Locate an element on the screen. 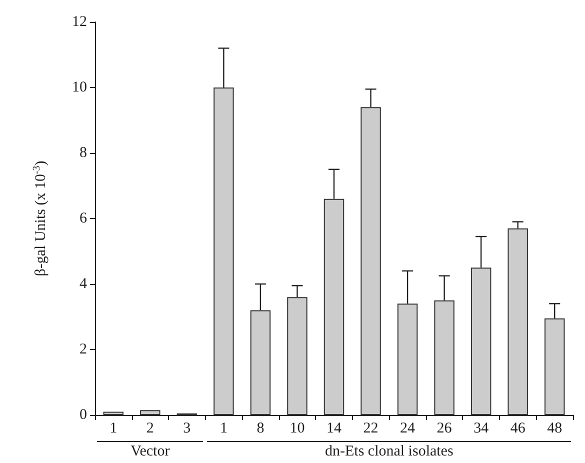 This screenshot has height=463, width=585. y-tick-label: 12 is located at coordinates (79, 22).